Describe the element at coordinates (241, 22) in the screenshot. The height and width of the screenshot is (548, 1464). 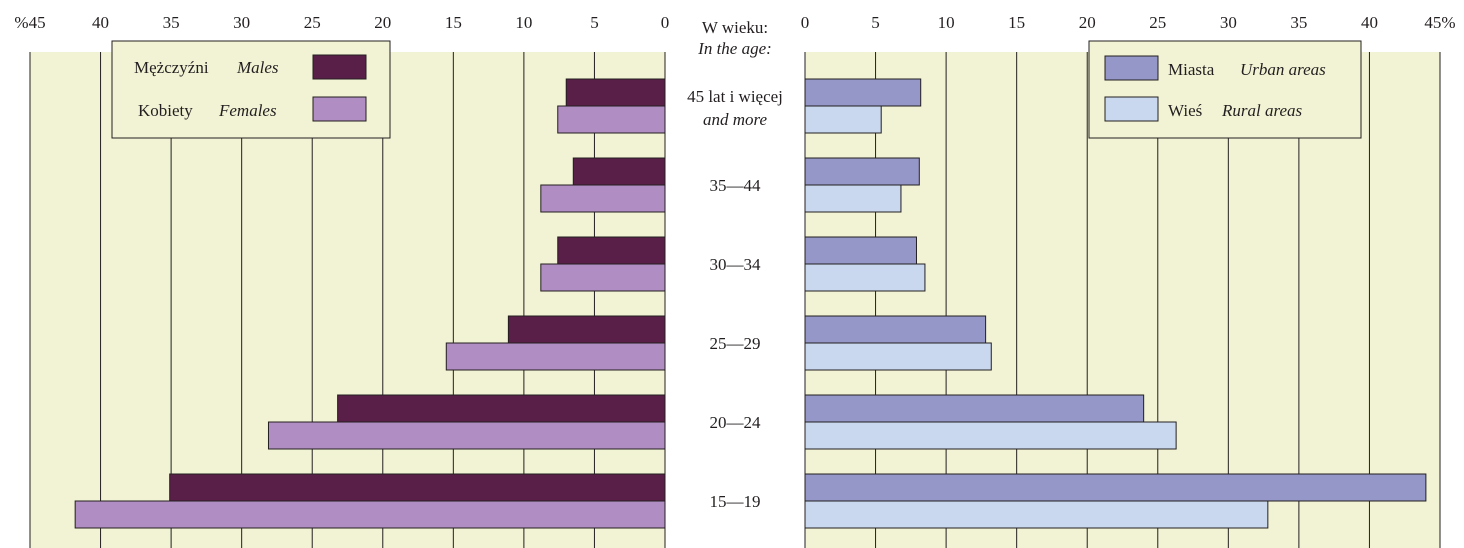
I see `left-tick-label: 30` at that location.